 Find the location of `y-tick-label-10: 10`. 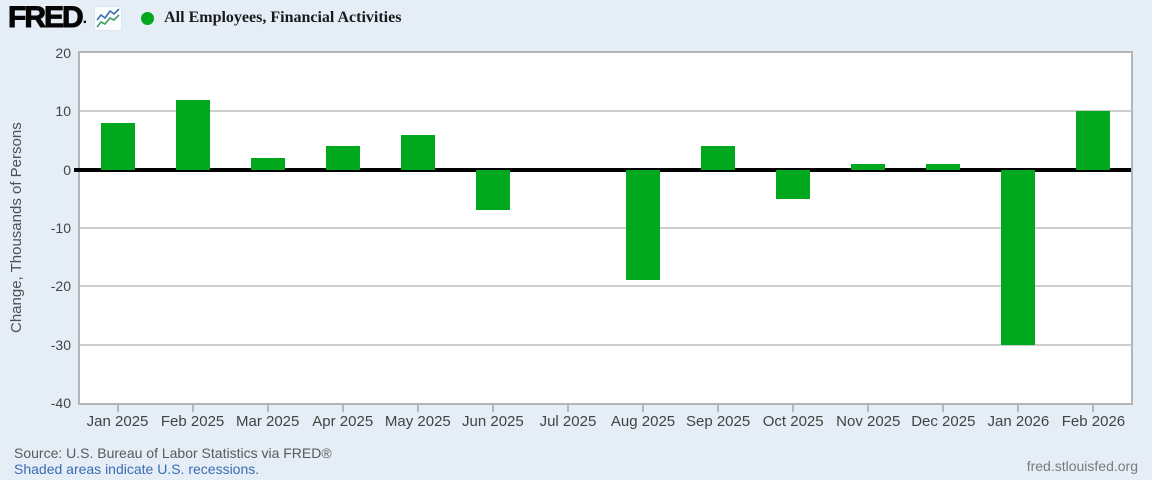

y-tick-label-10: 10 is located at coordinates (63, 111).